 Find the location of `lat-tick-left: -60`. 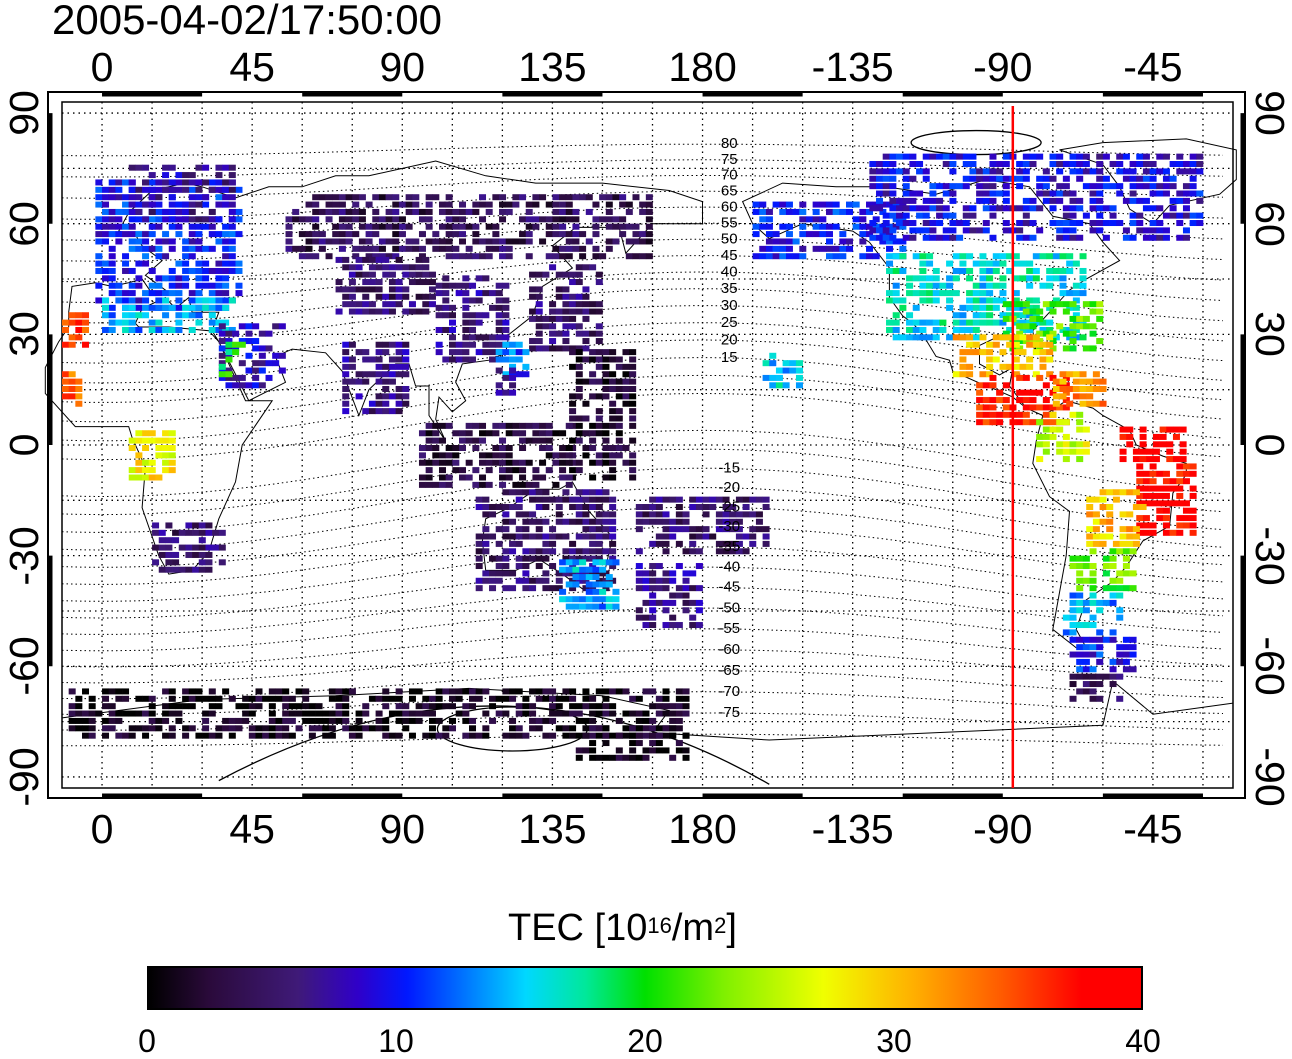

lat-tick-left: -60 is located at coordinates (24, 666).